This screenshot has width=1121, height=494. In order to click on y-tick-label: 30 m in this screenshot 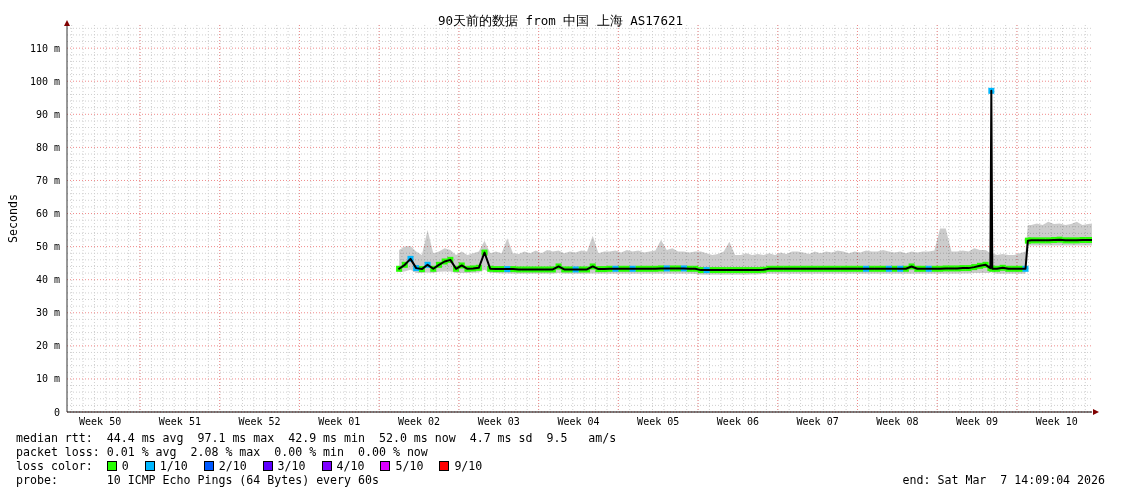, I will do `click(47, 313)`.